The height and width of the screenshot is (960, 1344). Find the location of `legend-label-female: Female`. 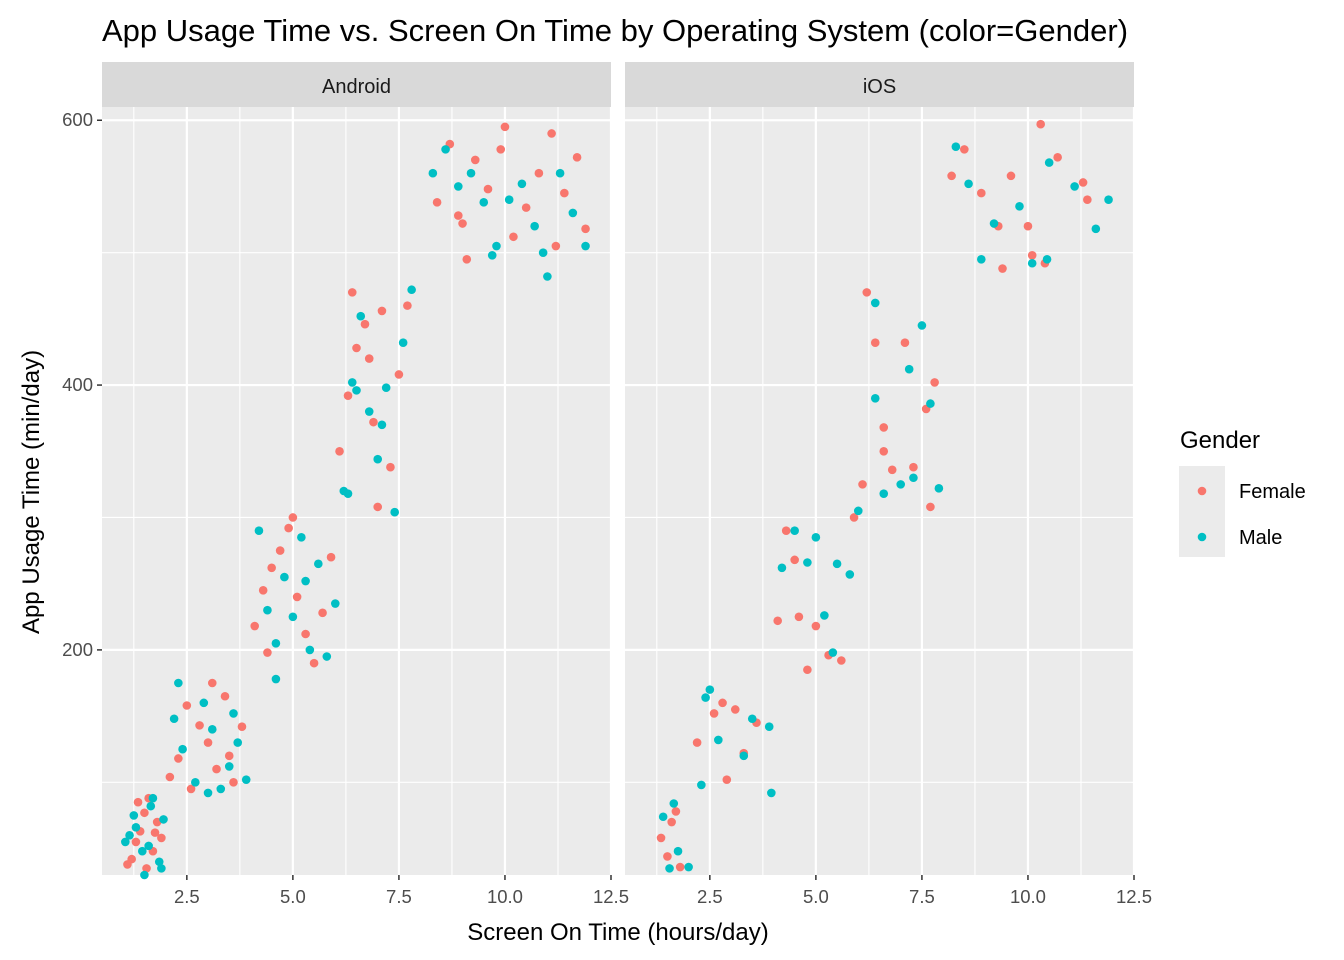

legend-label-female: Female is located at coordinates (1272, 492).